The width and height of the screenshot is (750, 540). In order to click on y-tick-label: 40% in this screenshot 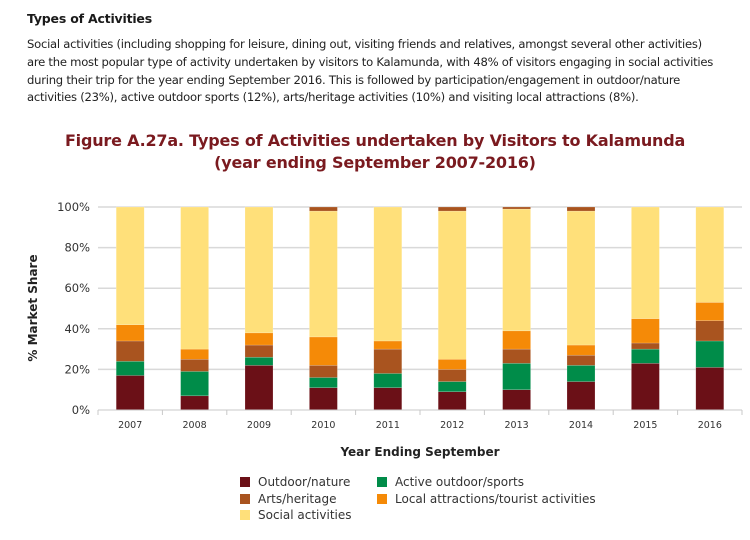, I will do `click(77, 329)`.